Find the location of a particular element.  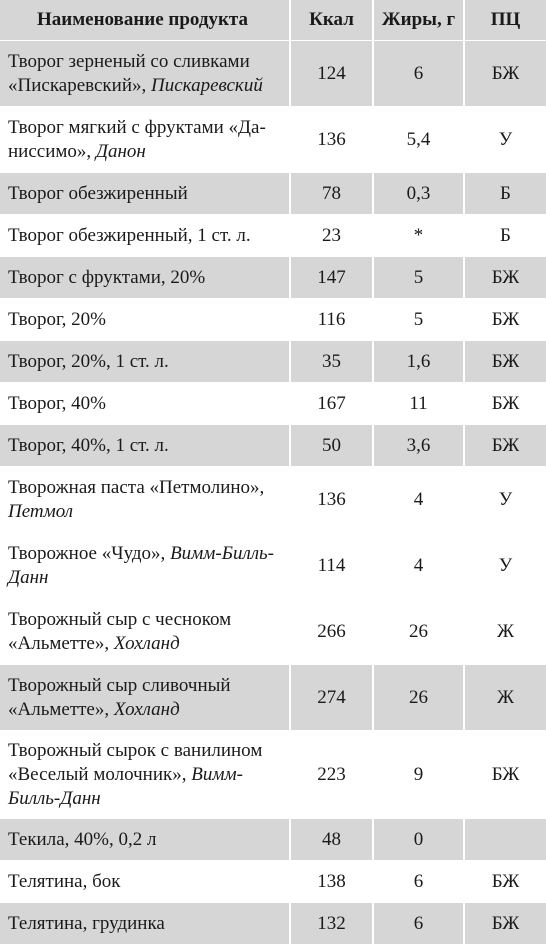

kcal-cell: 50 is located at coordinates (332, 445).